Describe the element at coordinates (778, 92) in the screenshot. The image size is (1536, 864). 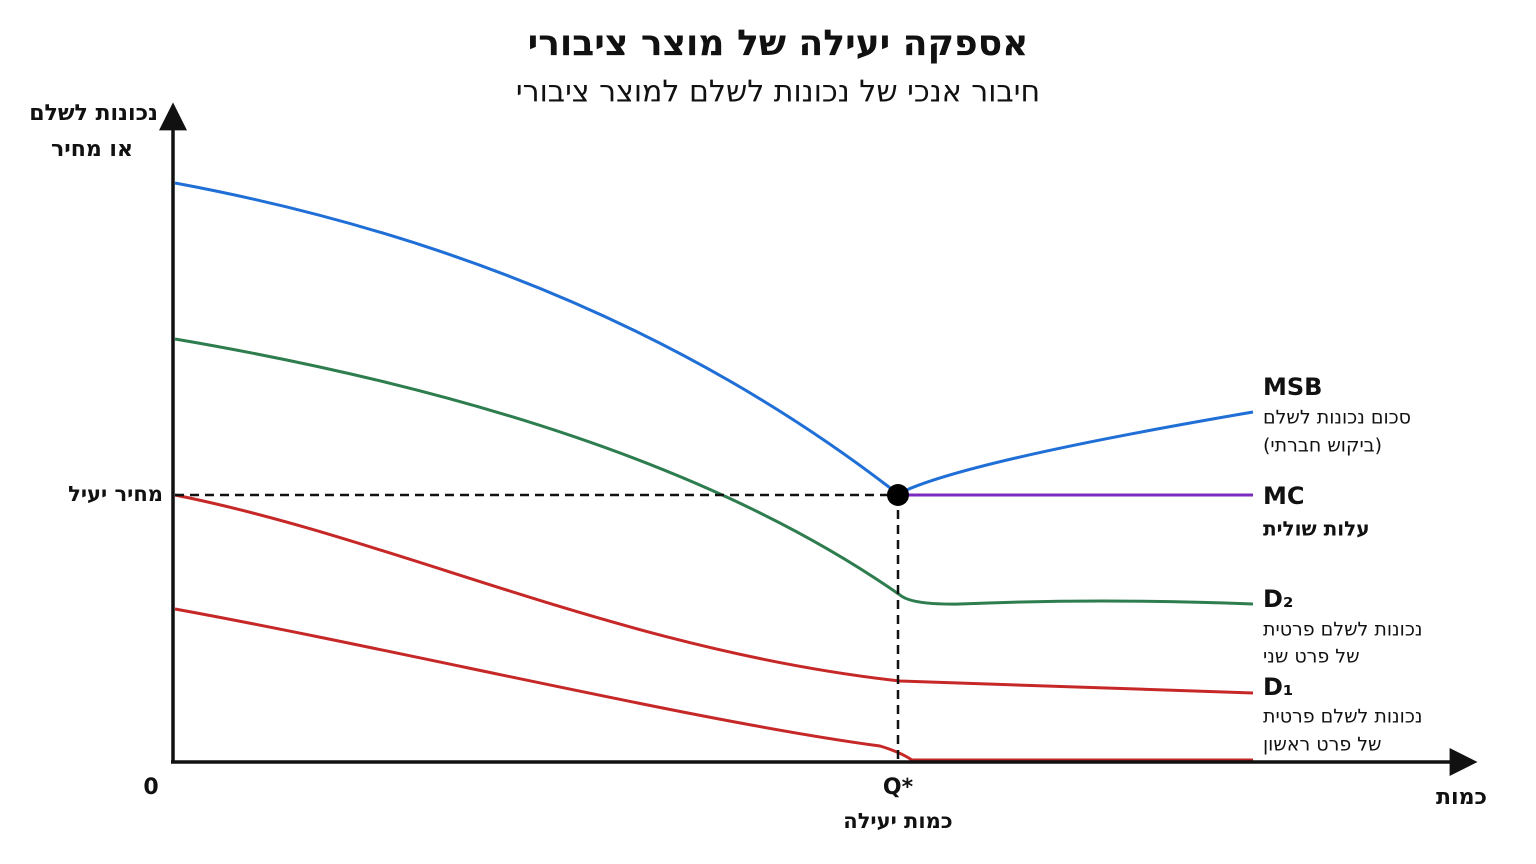
I see `subtitle: חיבור אנכי של נכונות לשלם למוצר ציבורי` at that location.